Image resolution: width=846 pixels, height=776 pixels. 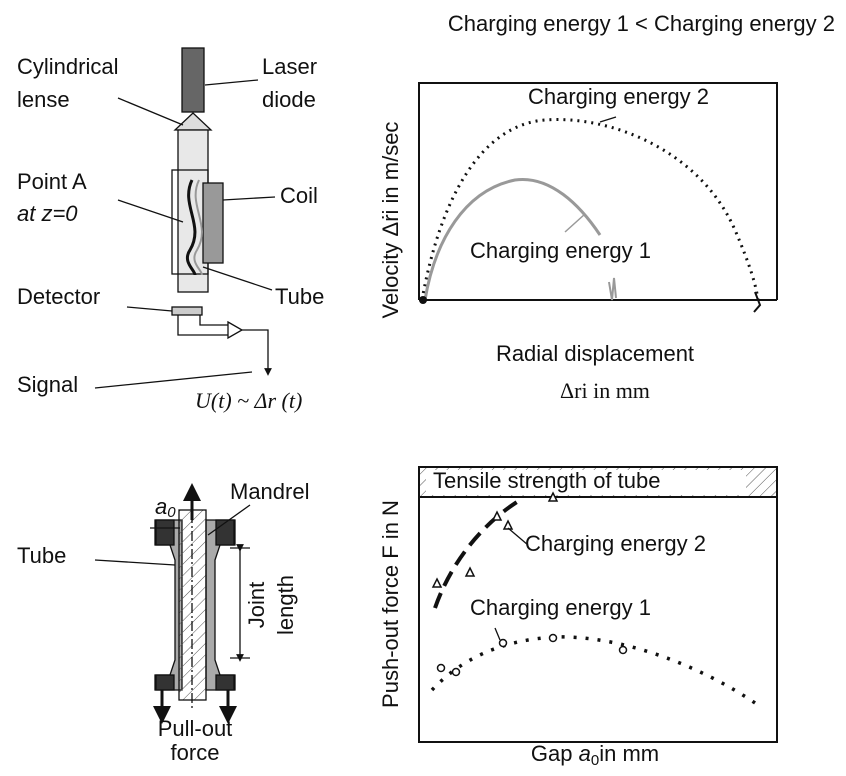 I want to click on x-axis-label: Gap a0in mm, so click(x=595, y=755).